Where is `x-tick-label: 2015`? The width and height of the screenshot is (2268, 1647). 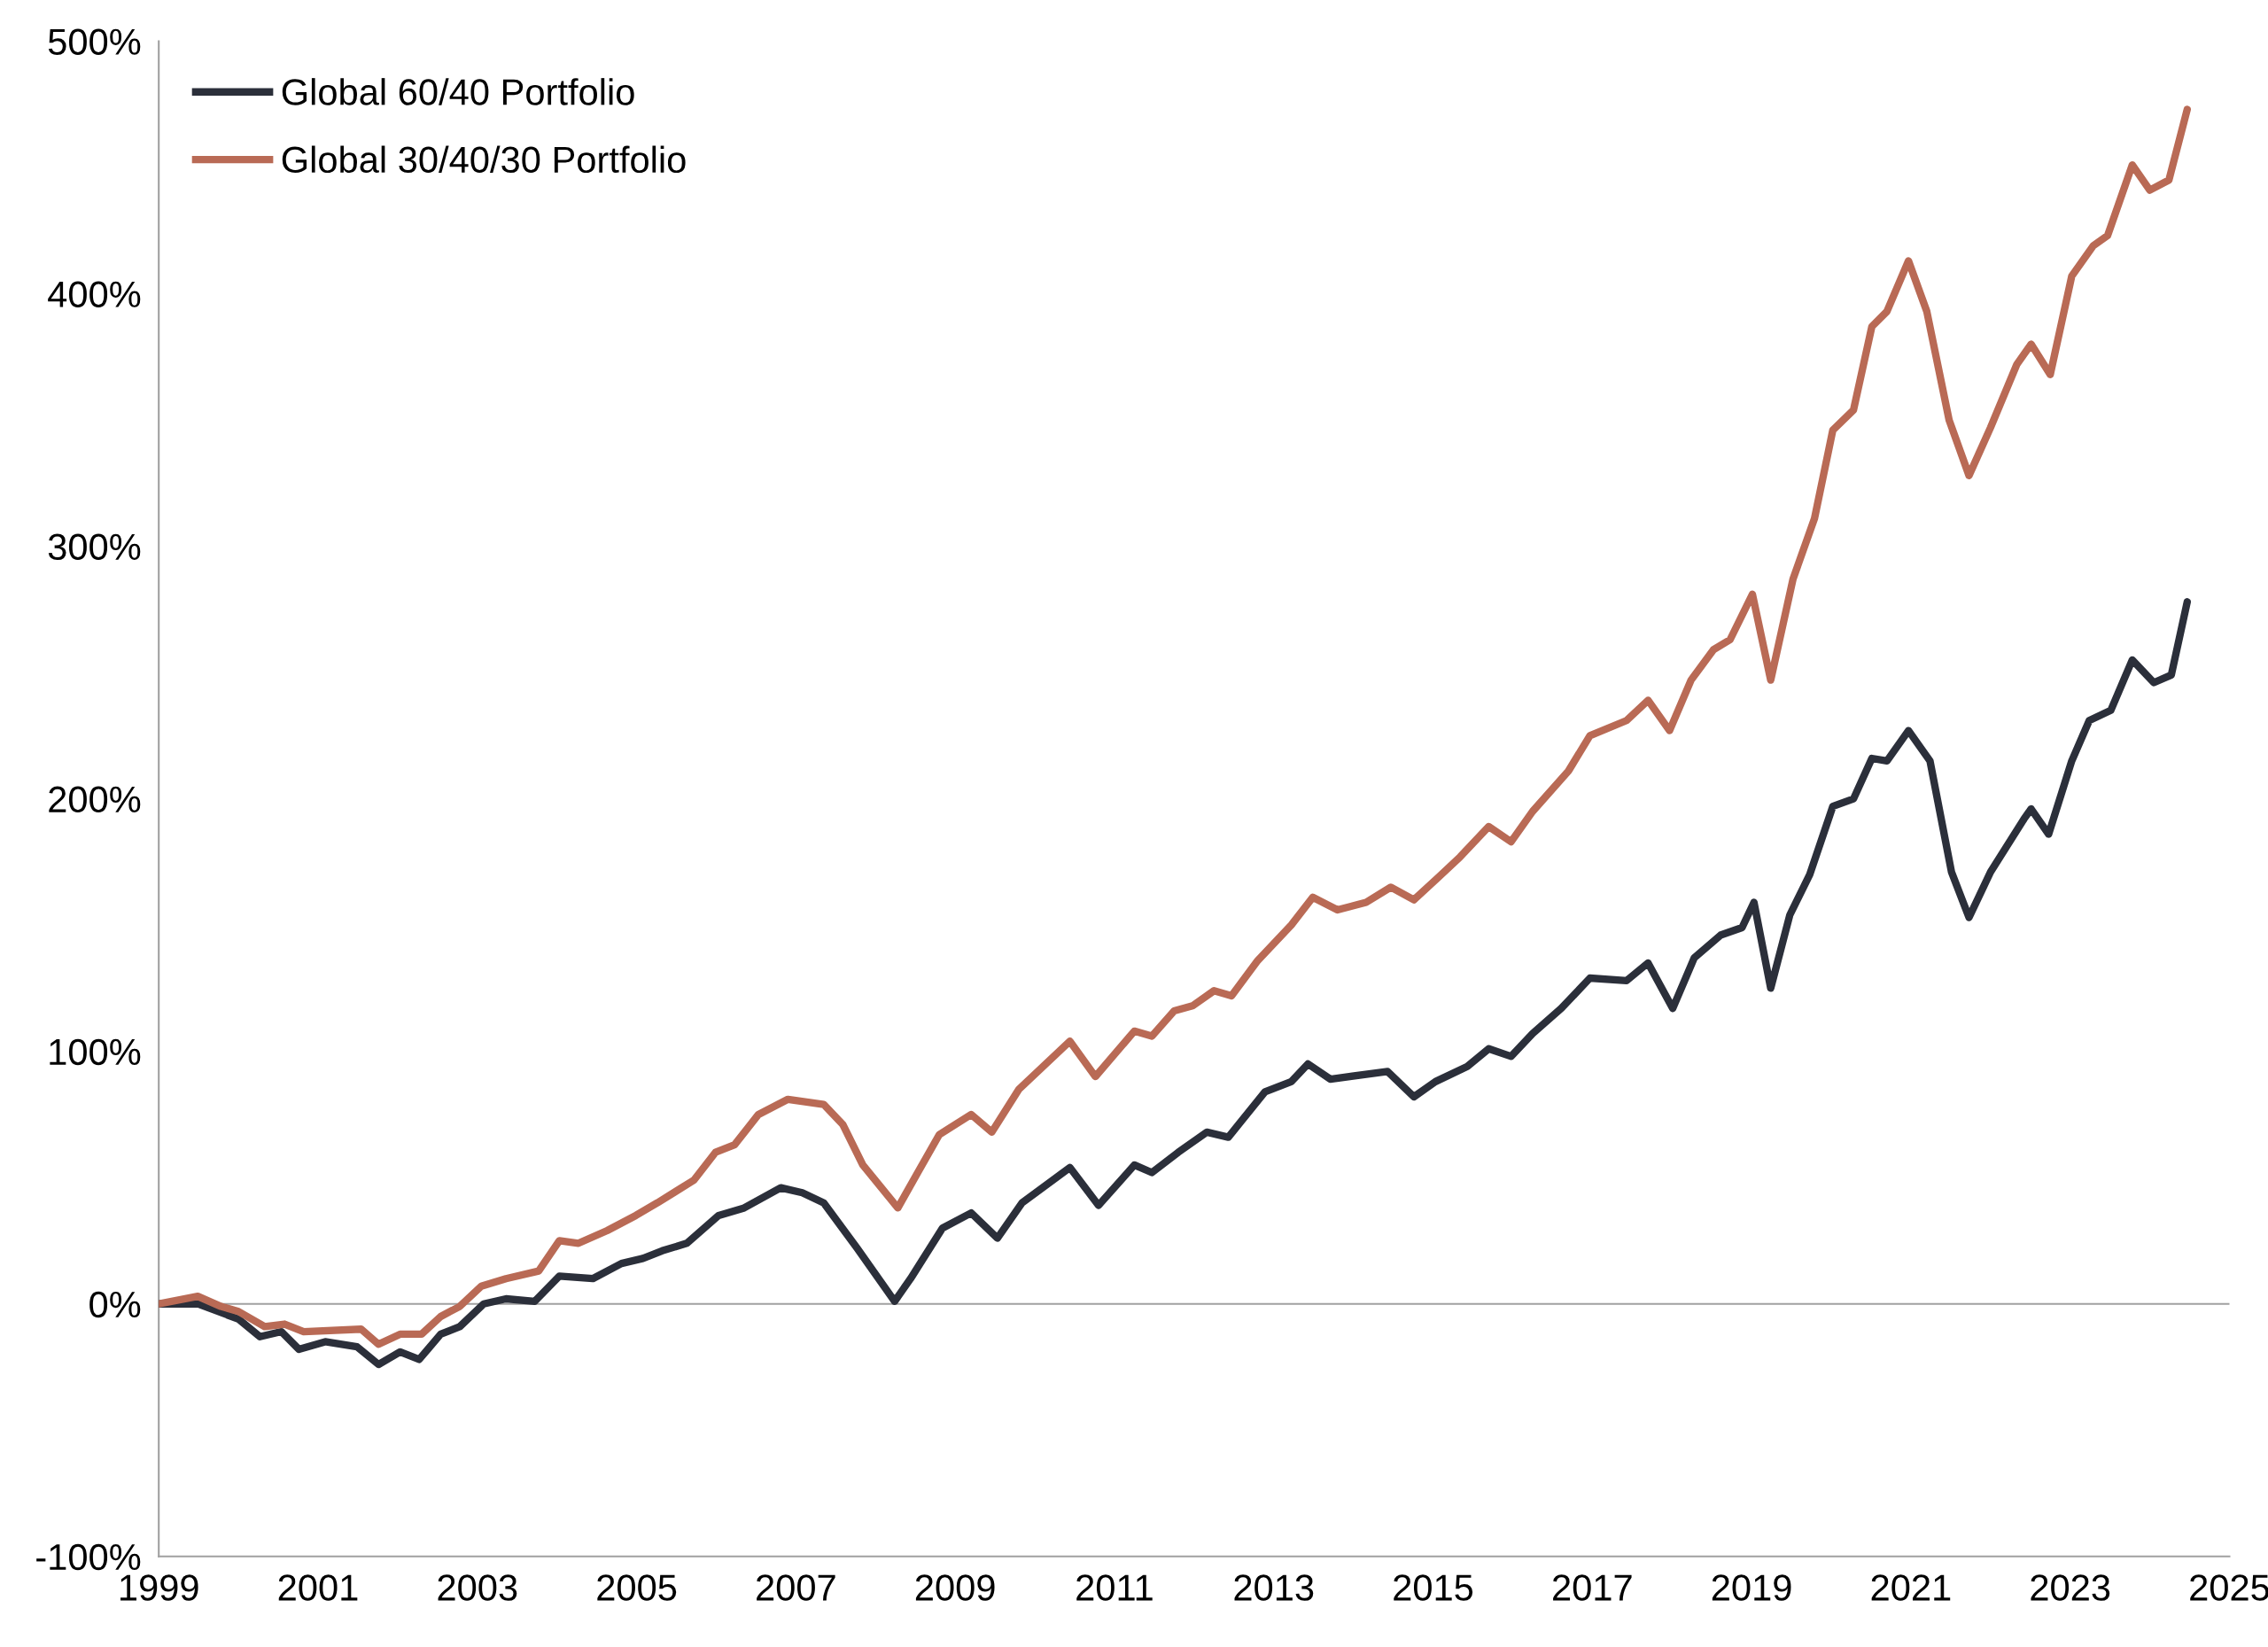 x-tick-label: 2015 is located at coordinates (1433, 1587).